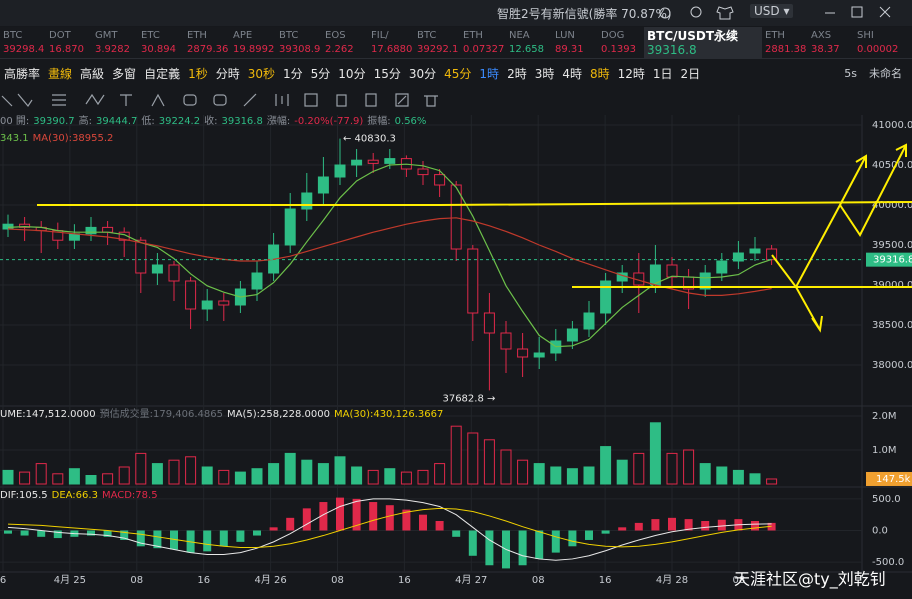 The image size is (912, 599). I want to click on toolbar-item: 1日, so click(662, 73).